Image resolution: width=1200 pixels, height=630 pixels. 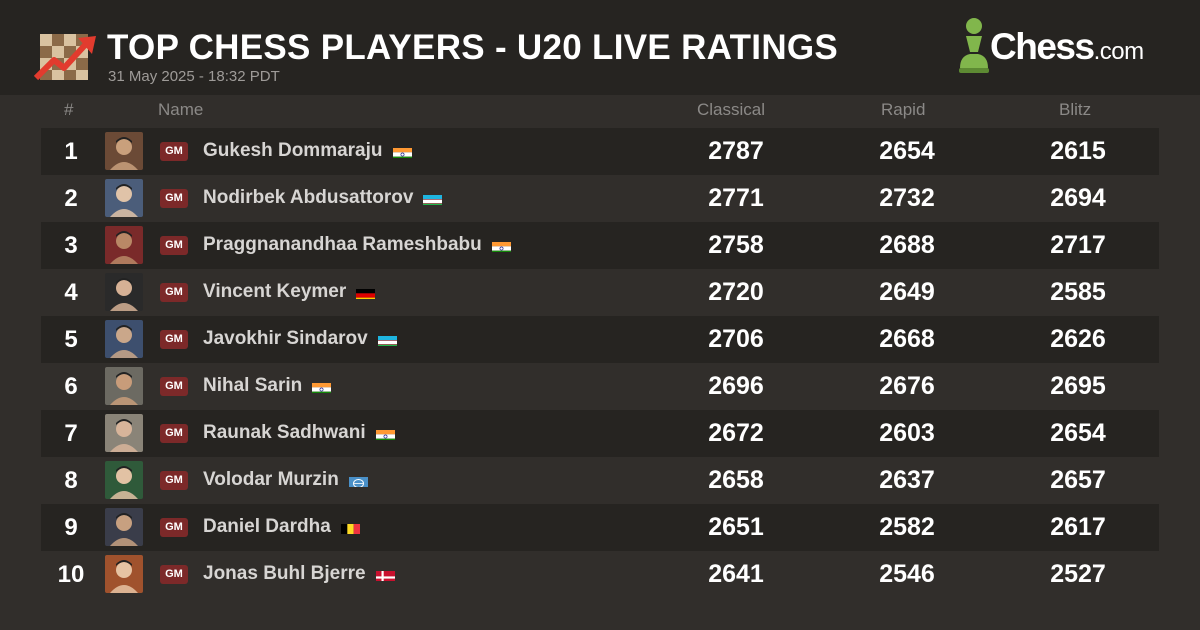 I want to click on column-header-rank: #, so click(x=69, y=109).